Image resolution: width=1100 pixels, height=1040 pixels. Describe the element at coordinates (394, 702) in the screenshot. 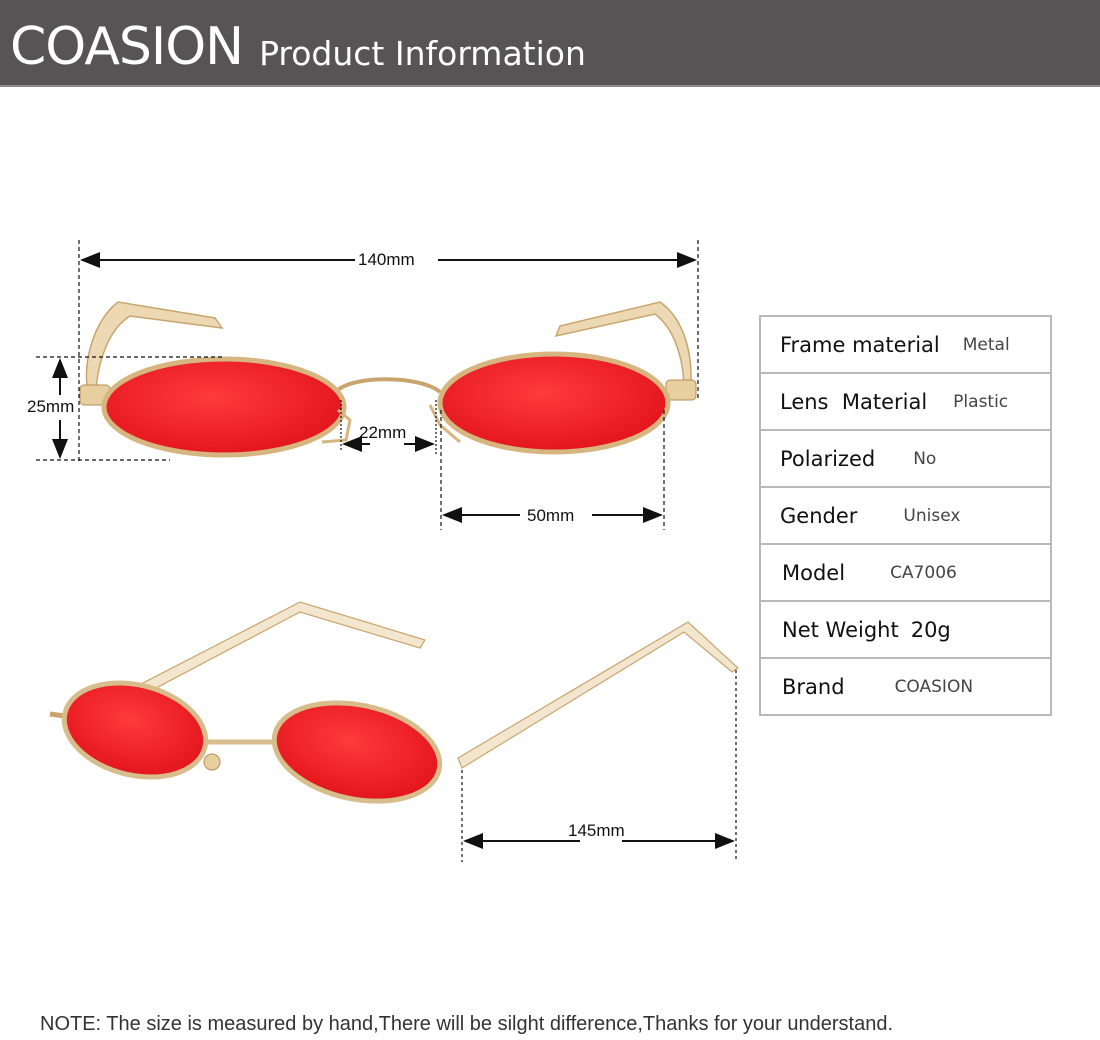

I see `angled-view-glasses` at that location.